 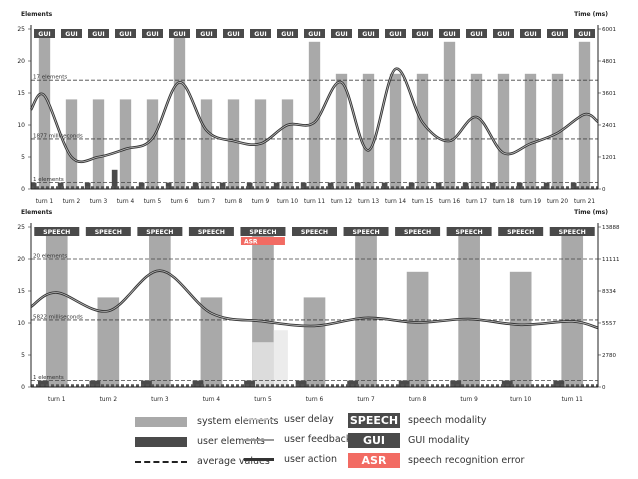 I want to click on legend-user-delay: user delay, so click(x=289, y=419).